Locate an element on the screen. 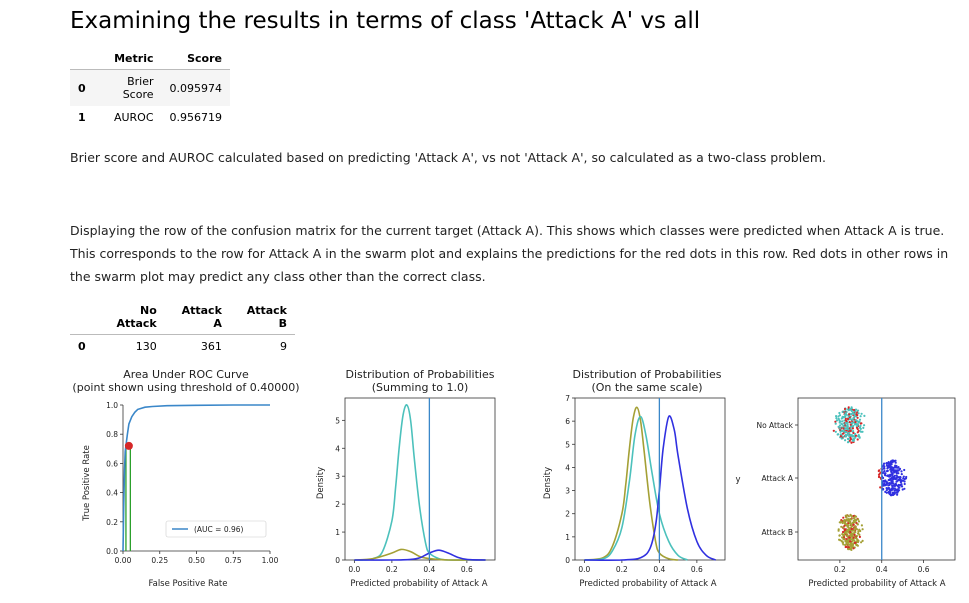 The width and height of the screenshot is (969, 603). table-row: 0 Brier Score 0.095974 is located at coordinates (150, 87).